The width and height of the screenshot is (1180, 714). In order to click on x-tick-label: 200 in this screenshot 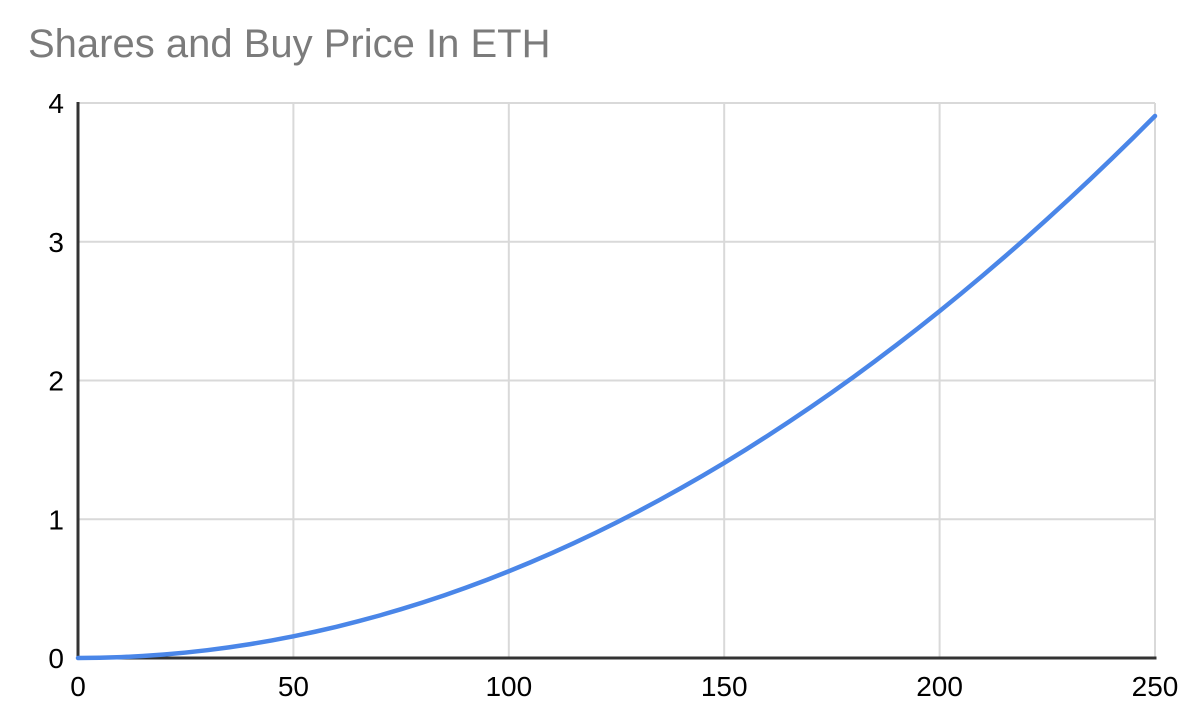, I will do `click(939, 686)`.